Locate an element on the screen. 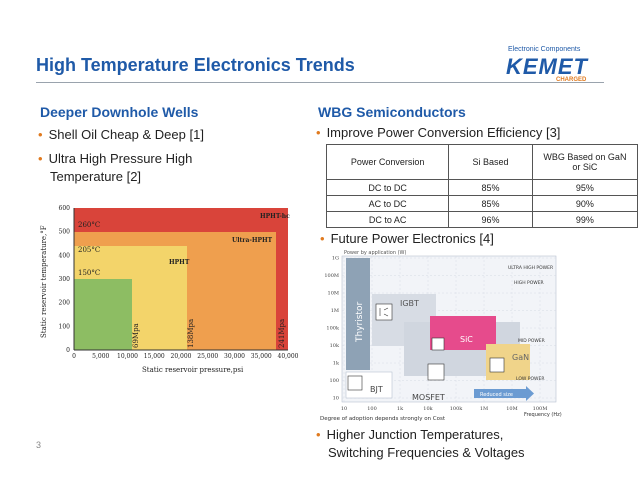  right-bullet-2: • Future Power Electronics [4] is located at coordinates (407, 238).